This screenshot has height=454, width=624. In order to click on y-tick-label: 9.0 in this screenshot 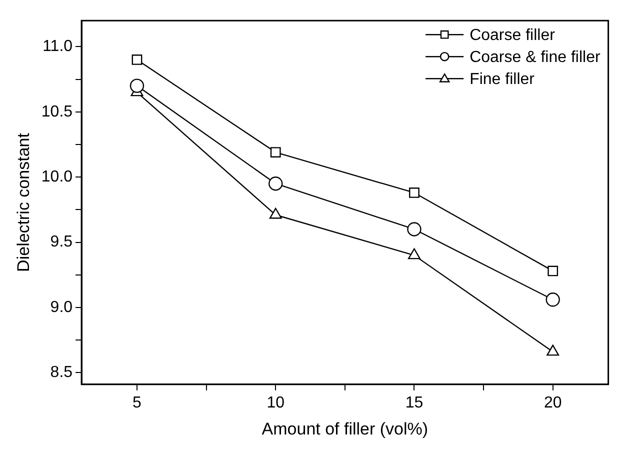, I will do `click(61, 307)`.